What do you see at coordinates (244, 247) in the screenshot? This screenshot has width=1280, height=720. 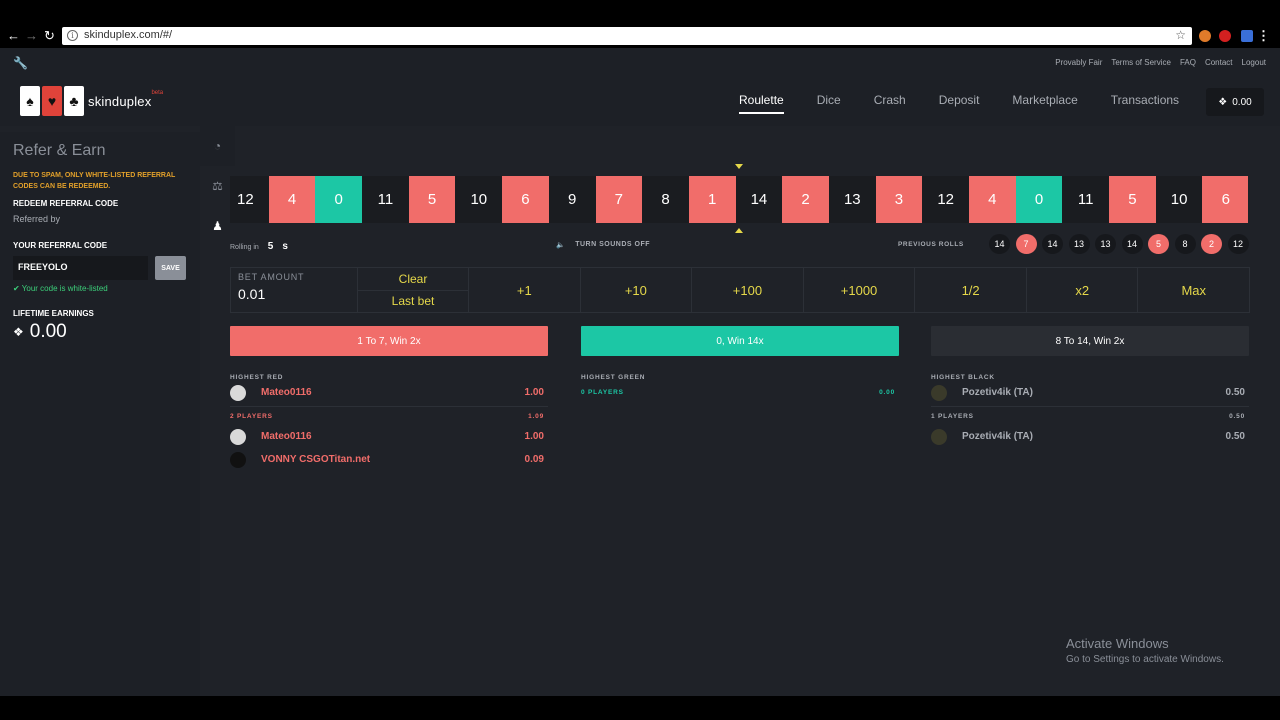 I see `rolling-label: Rolling in` at bounding box center [244, 247].